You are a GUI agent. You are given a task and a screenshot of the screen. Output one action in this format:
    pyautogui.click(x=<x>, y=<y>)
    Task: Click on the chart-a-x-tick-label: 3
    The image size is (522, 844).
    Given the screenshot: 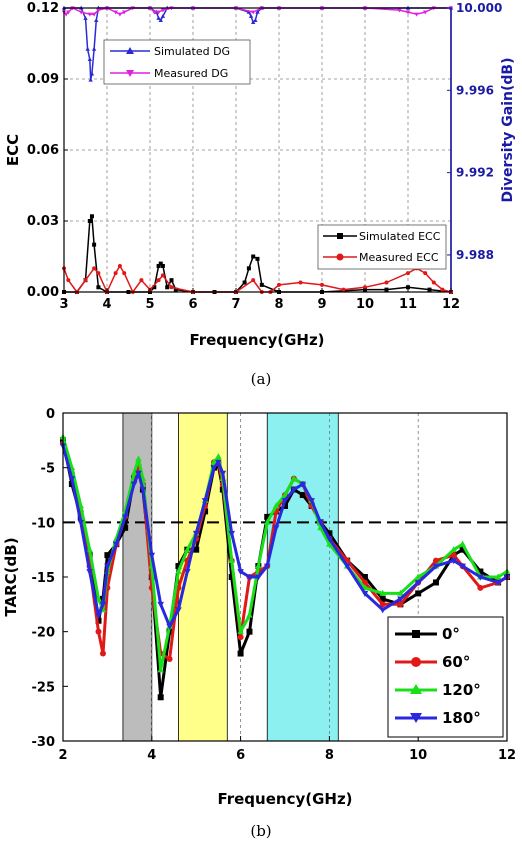 What is the action you would take?
    pyautogui.click(x=63, y=304)
    